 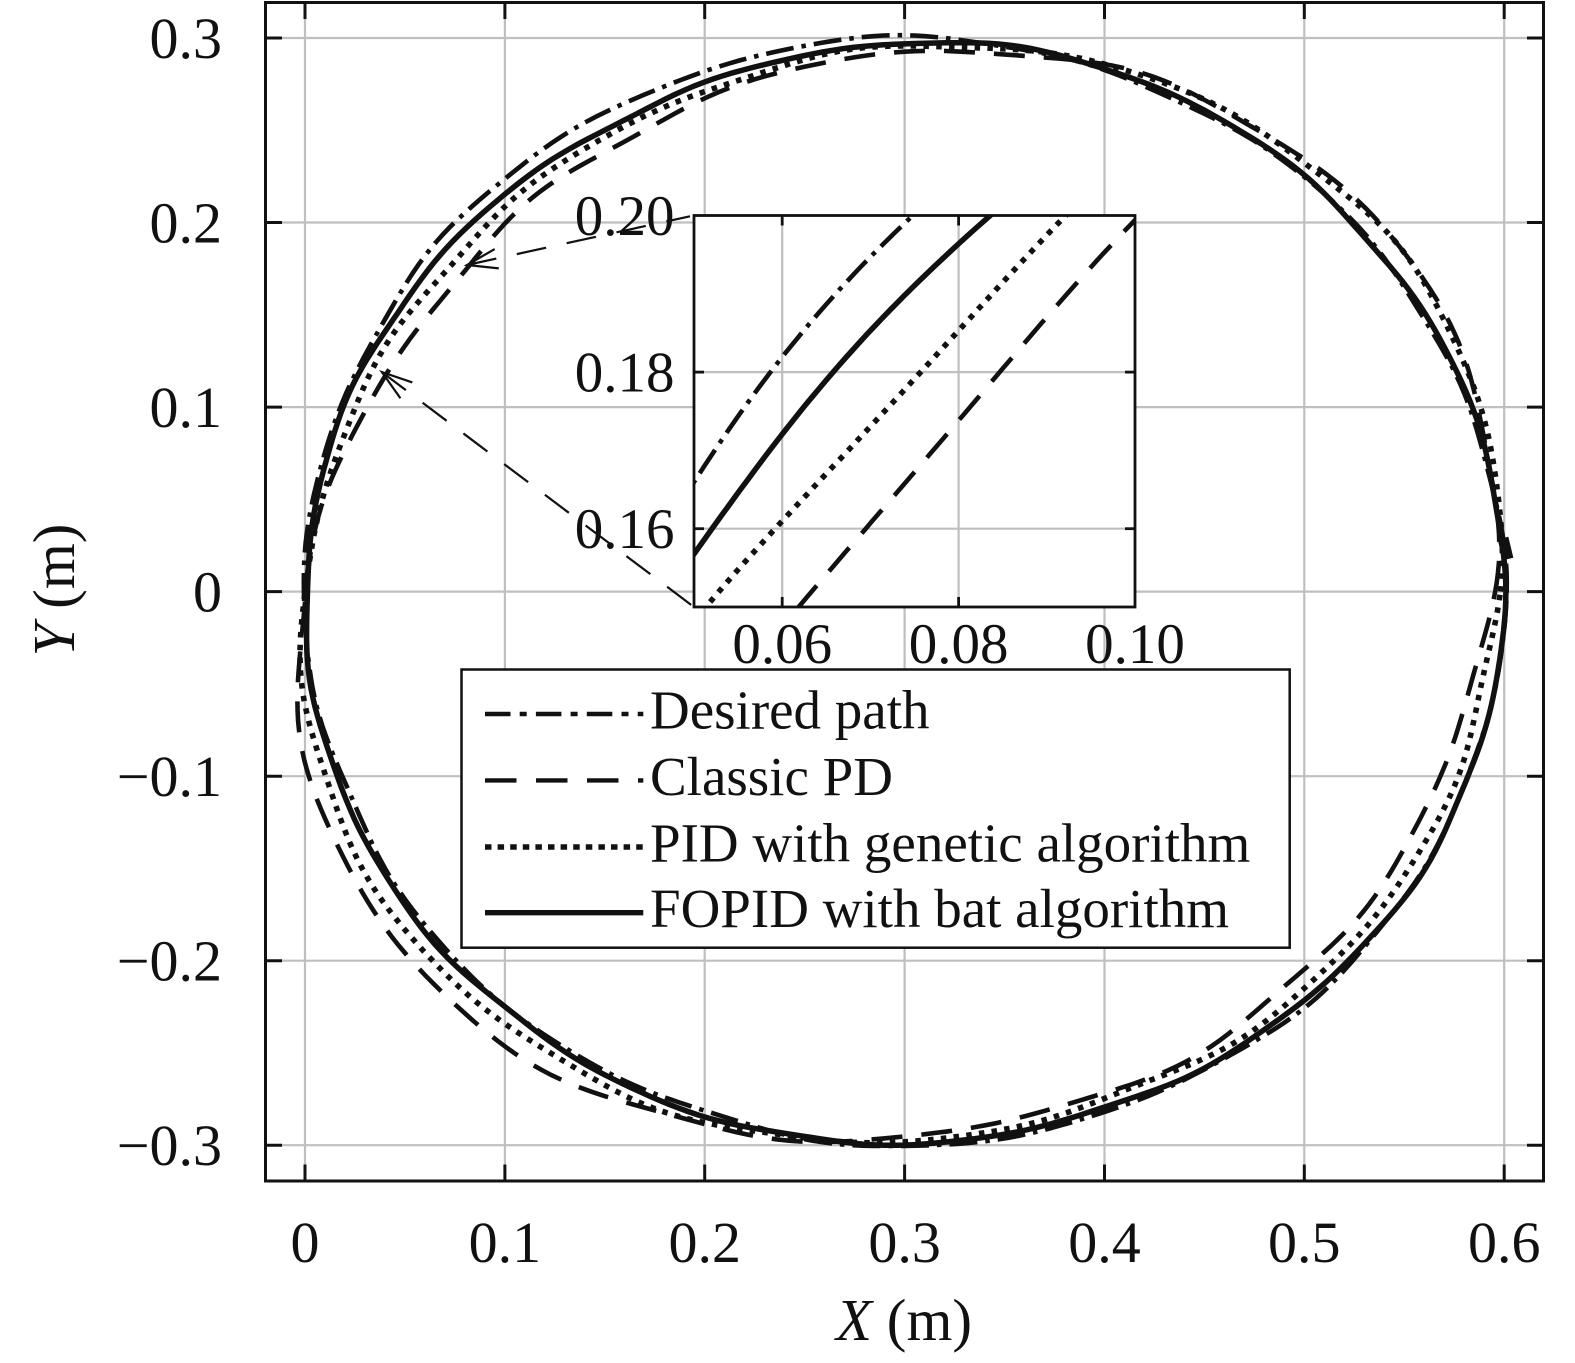 What do you see at coordinates (169, 961) in the screenshot?
I see `svg-text: −0.2` at bounding box center [169, 961].